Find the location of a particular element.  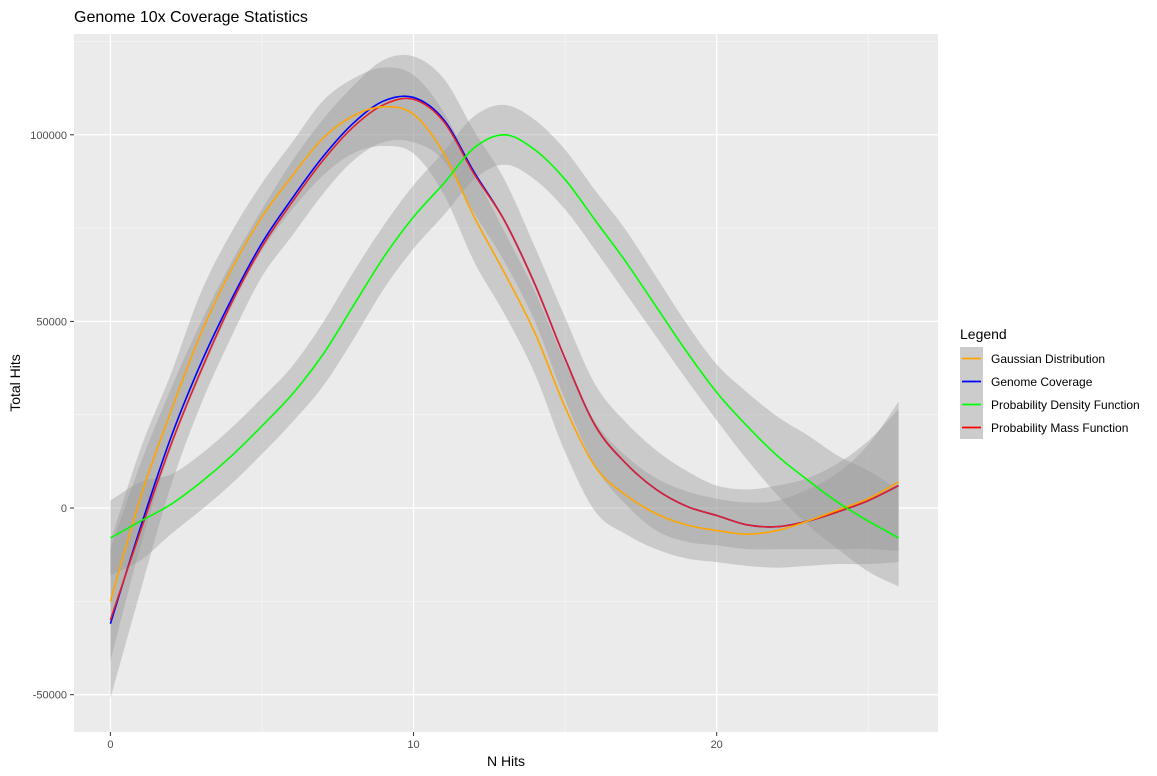

chart-title: Genome 10x Coverage Statistics is located at coordinates (191, 17).